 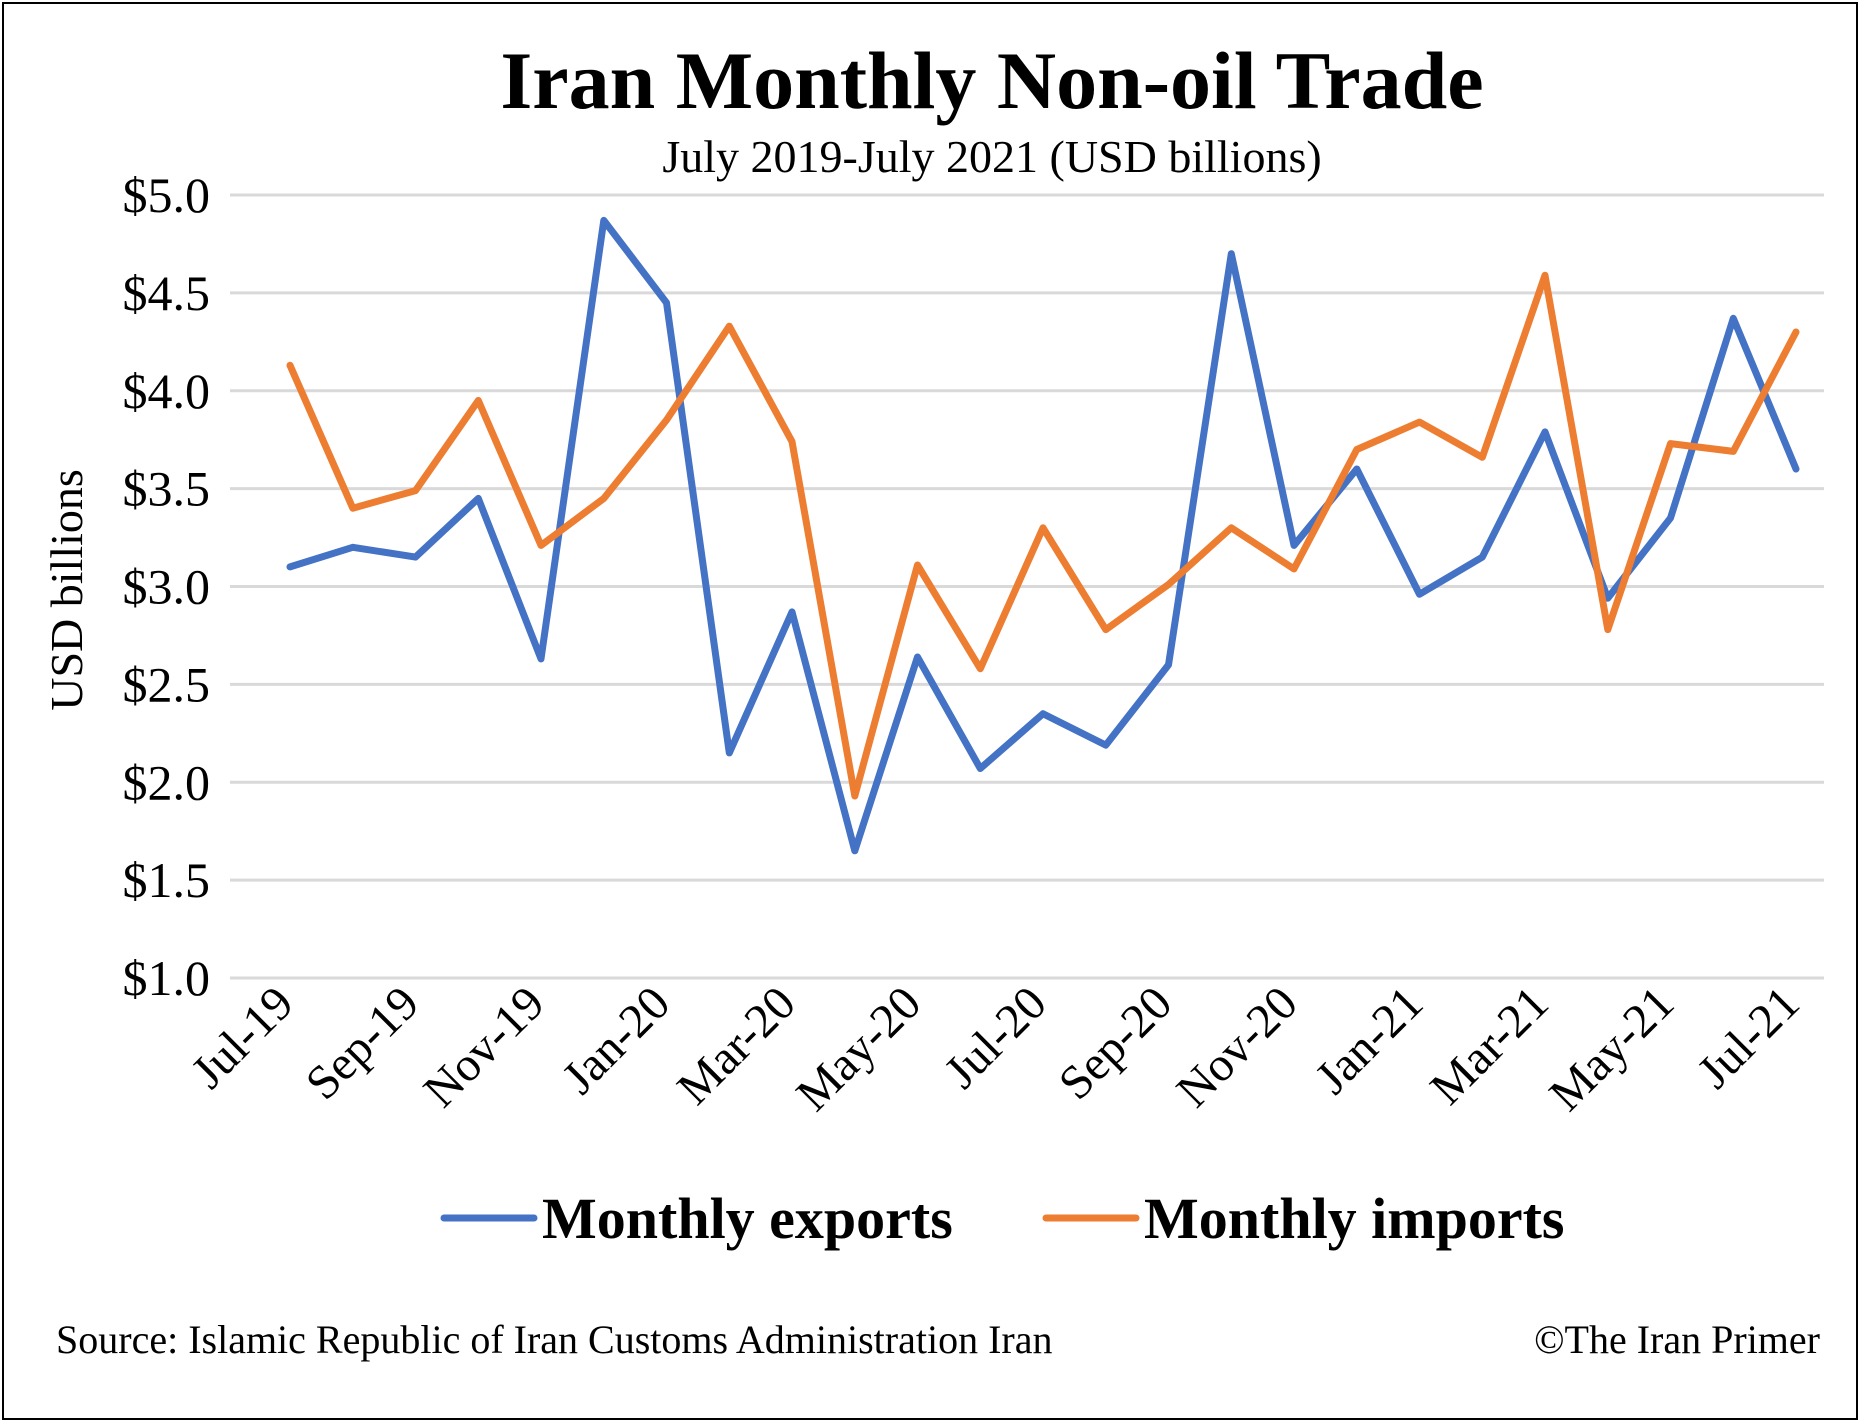 What do you see at coordinates (991, 156) in the screenshot?
I see `chart-subtitle: July 2019-July 2021 (USD billions)` at bounding box center [991, 156].